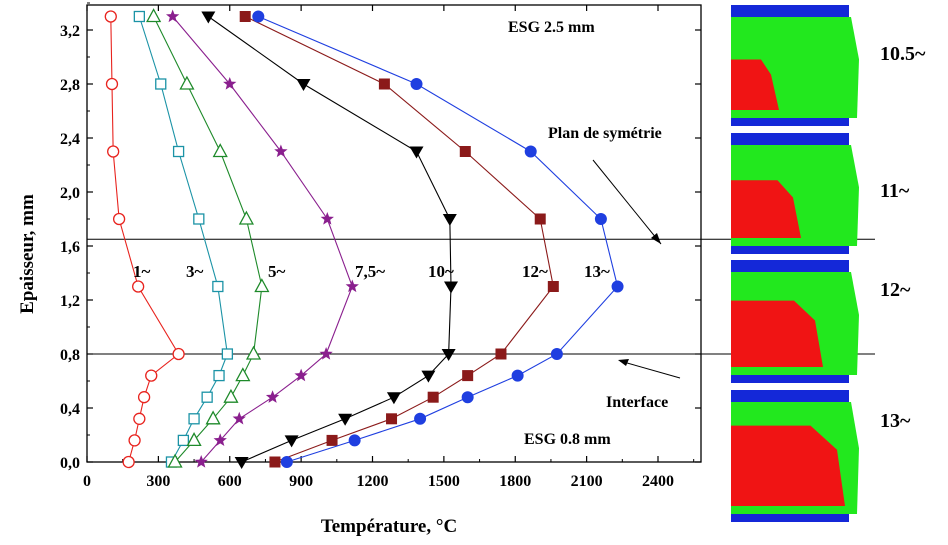  What do you see at coordinates (650, 369) in the screenshot?
I see `interface-arrow-line` at bounding box center [650, 369].